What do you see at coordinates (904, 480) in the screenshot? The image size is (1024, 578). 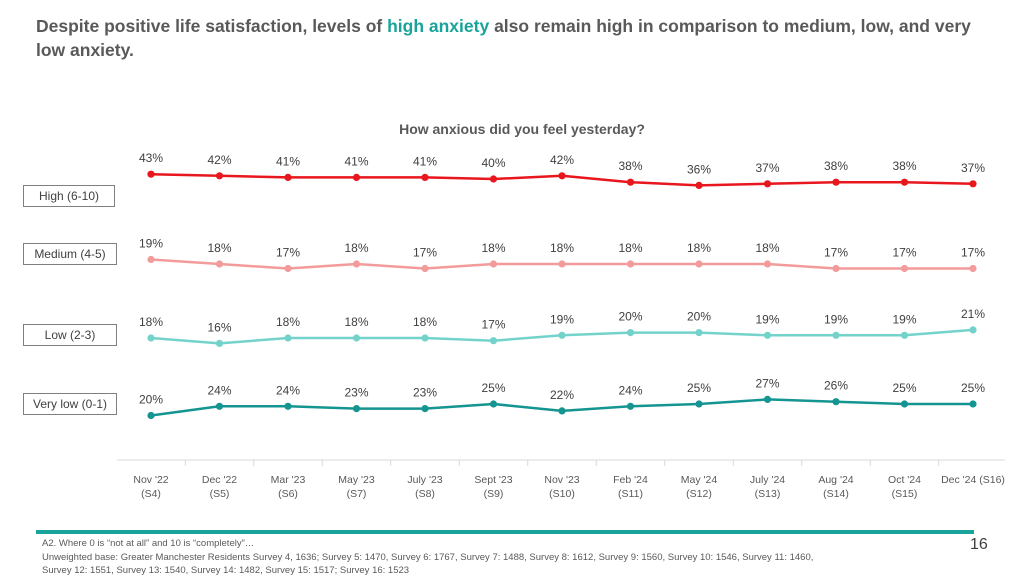 I see `x-tick-label-11: Oct '24` at bounding box center [904, 480].